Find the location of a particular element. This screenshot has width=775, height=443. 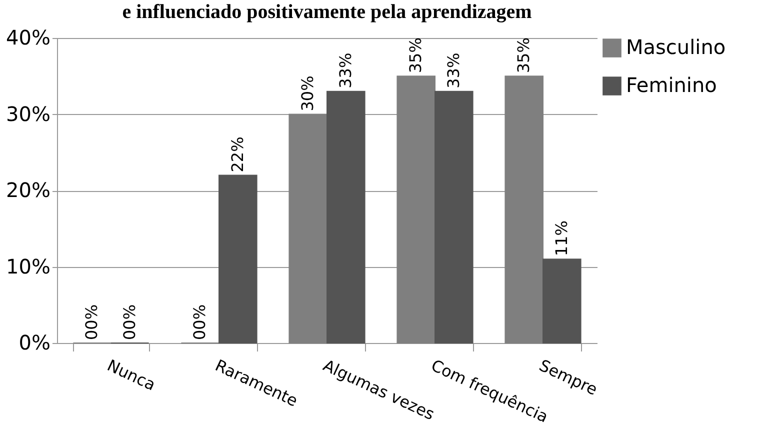

y-tick-label: 10% is located at coordinates (28, 266).